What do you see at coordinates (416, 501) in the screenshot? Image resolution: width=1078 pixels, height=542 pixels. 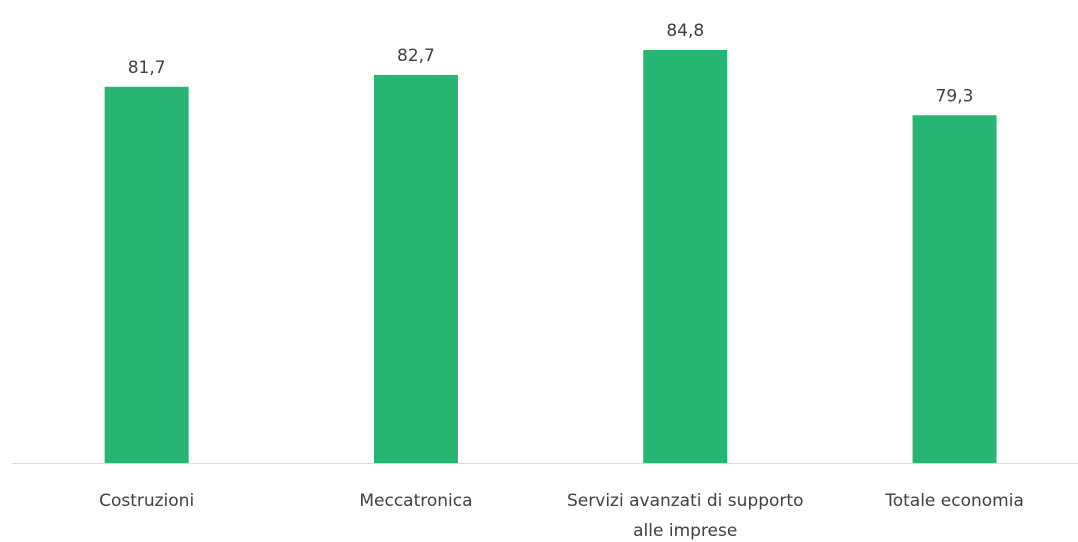 I see `x-tick-label: Meccatronica` at bounding box center [416, 501].